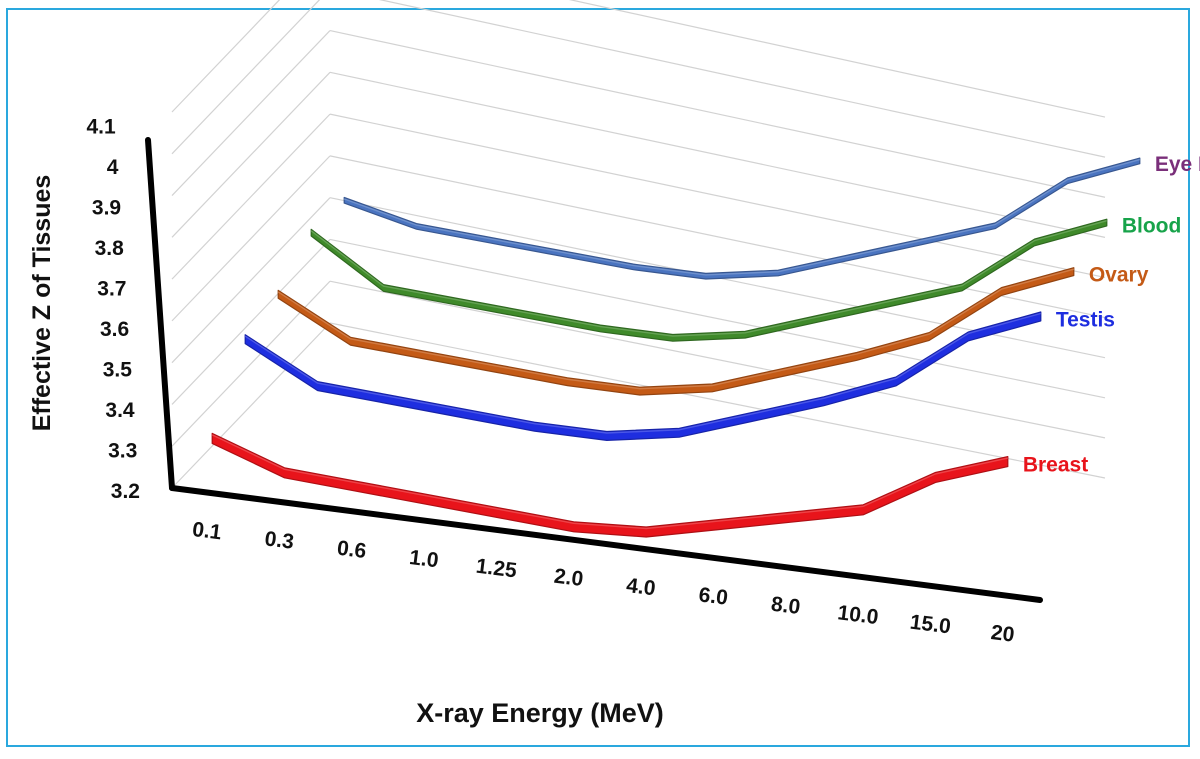 The height and width of the screenshot is (759, 1200). I want to click on series-label-blood: Blood, so click(1151, 226).